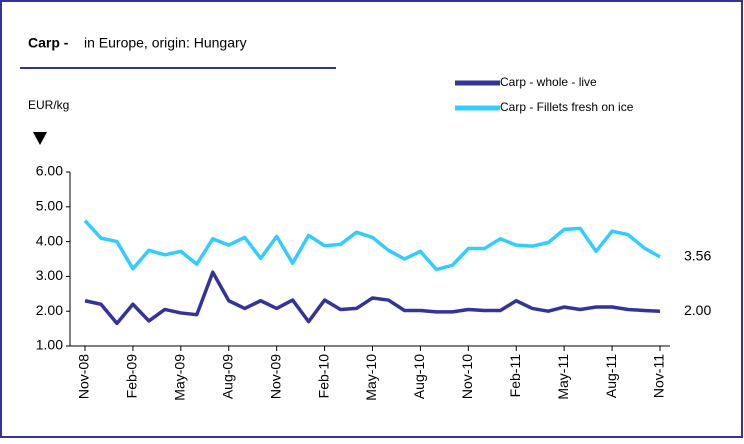 Image resolution: width=744 pixels, height=444 pixels. Describe the element at coordinates (49, 345) in the screenshot. I see `y-tick-label: 1.00` at that location.